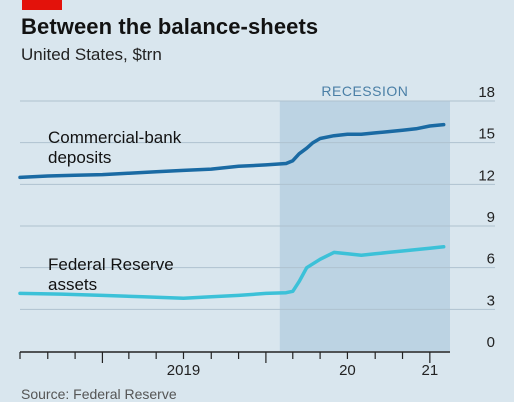  Describe the element at coordinates (347, 370) in the screenshot. I see `x-tick-label: 20` at that location.